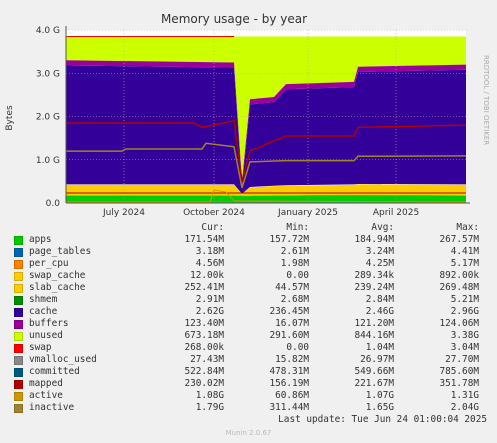 This screenshot has width=497, height=443. I want to click on munin-version: Munin 2.0.67, so click(248, 433).